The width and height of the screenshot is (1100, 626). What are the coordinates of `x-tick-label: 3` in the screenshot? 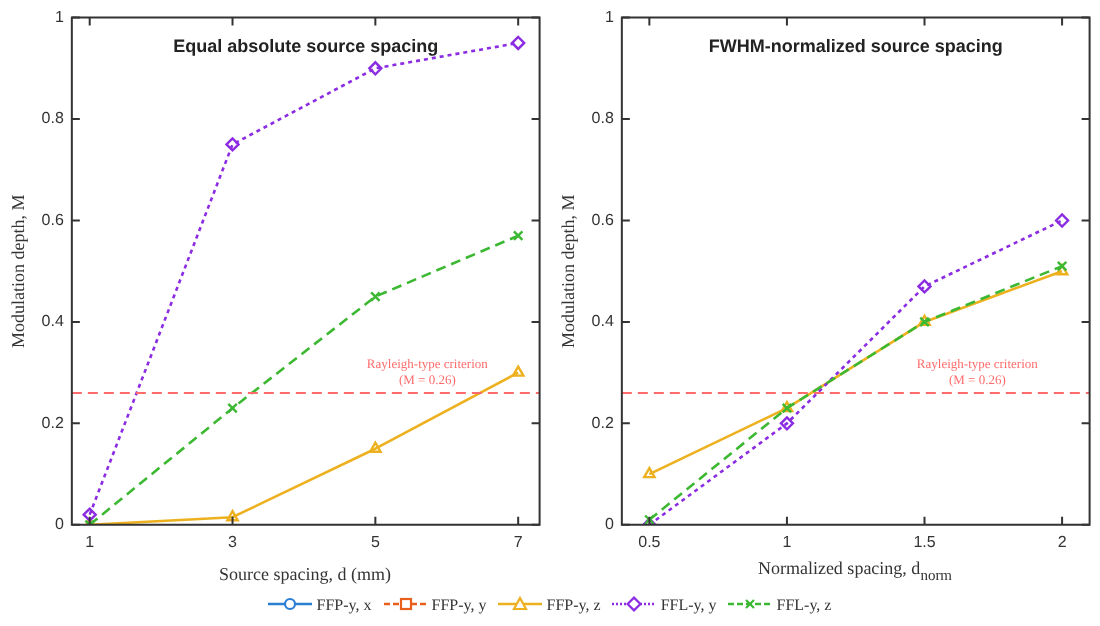 It's located at (233, 541).